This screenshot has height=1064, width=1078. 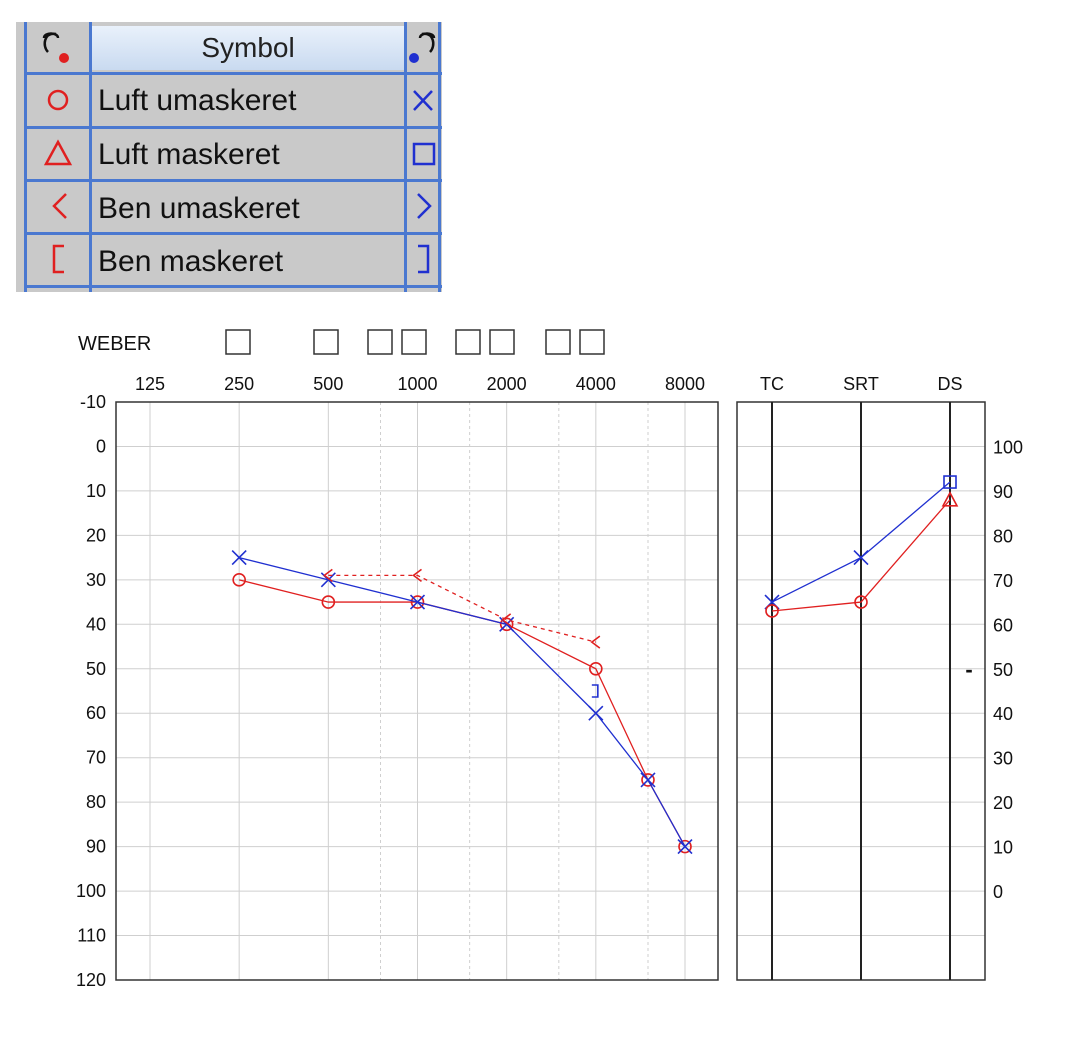 What do you see at coordinates (949, 384) in the screenshot?
I see `category-label: DS` at bounding box center [949, 384].